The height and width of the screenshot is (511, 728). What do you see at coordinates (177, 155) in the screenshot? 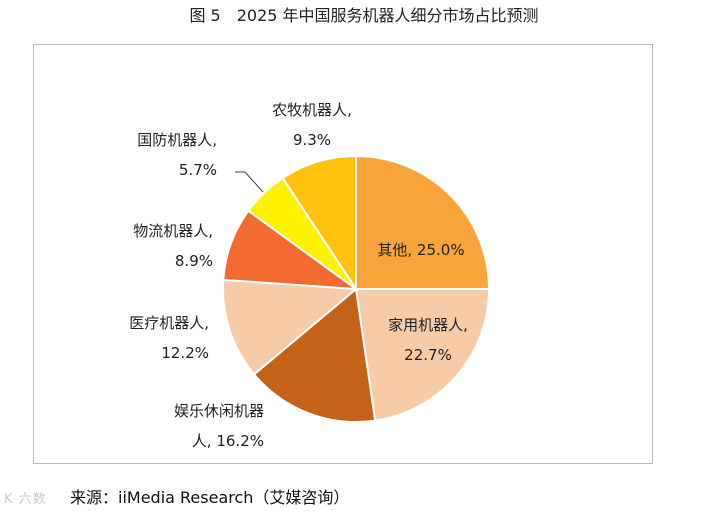
I see `slice-label: 国防机器人, 5.7%` at bounding box center [177, 155].